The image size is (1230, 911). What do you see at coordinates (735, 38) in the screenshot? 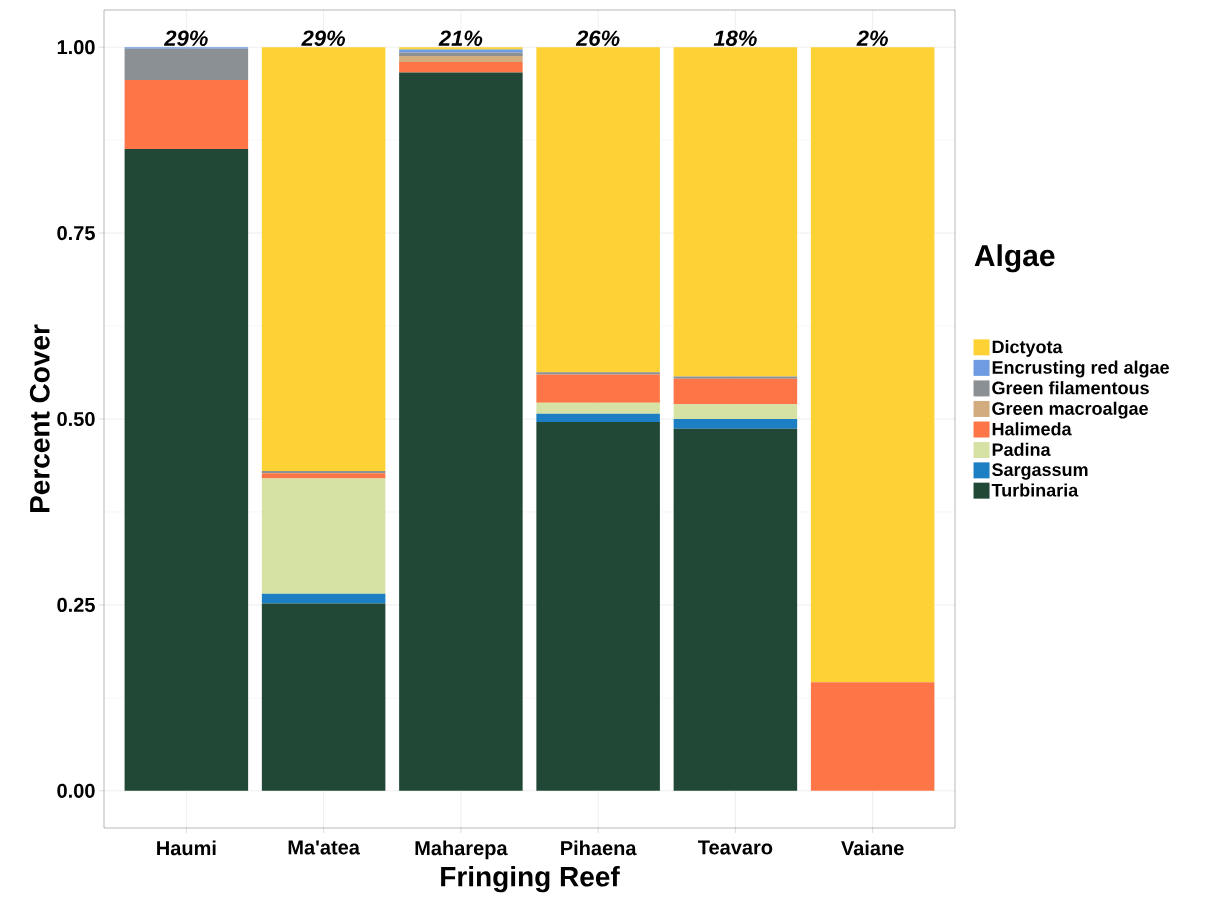
I see `annotation: 18%` at bounding box center [735, 38].